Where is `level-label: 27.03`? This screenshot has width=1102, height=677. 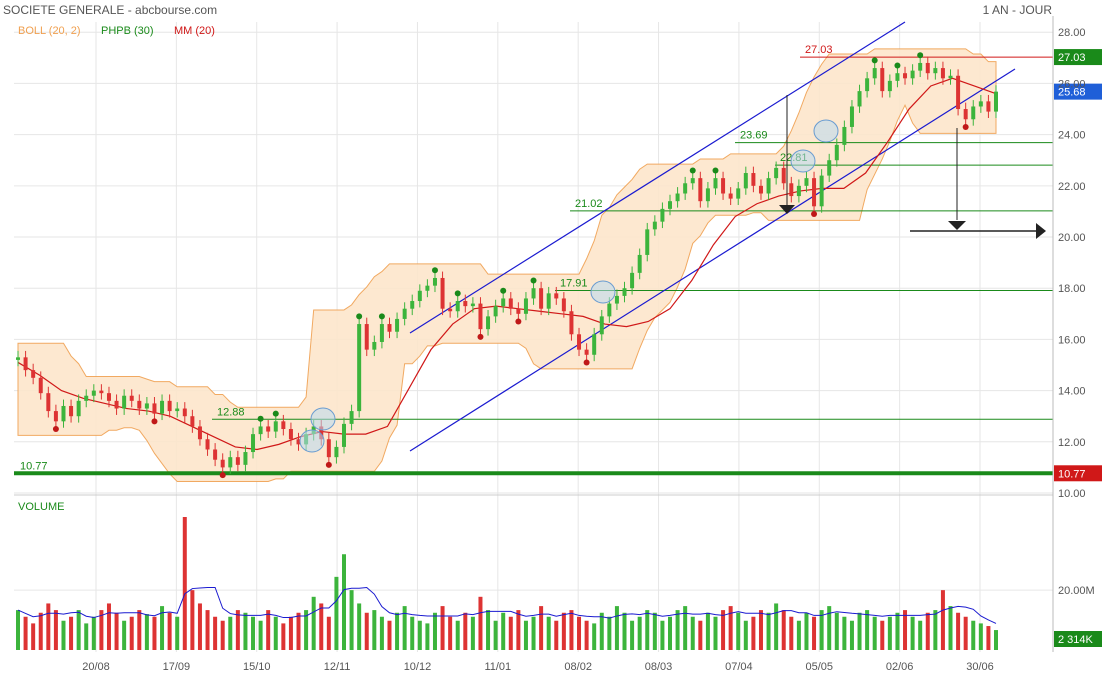 level-label: 27.03 is located at coordinates (819, 50).